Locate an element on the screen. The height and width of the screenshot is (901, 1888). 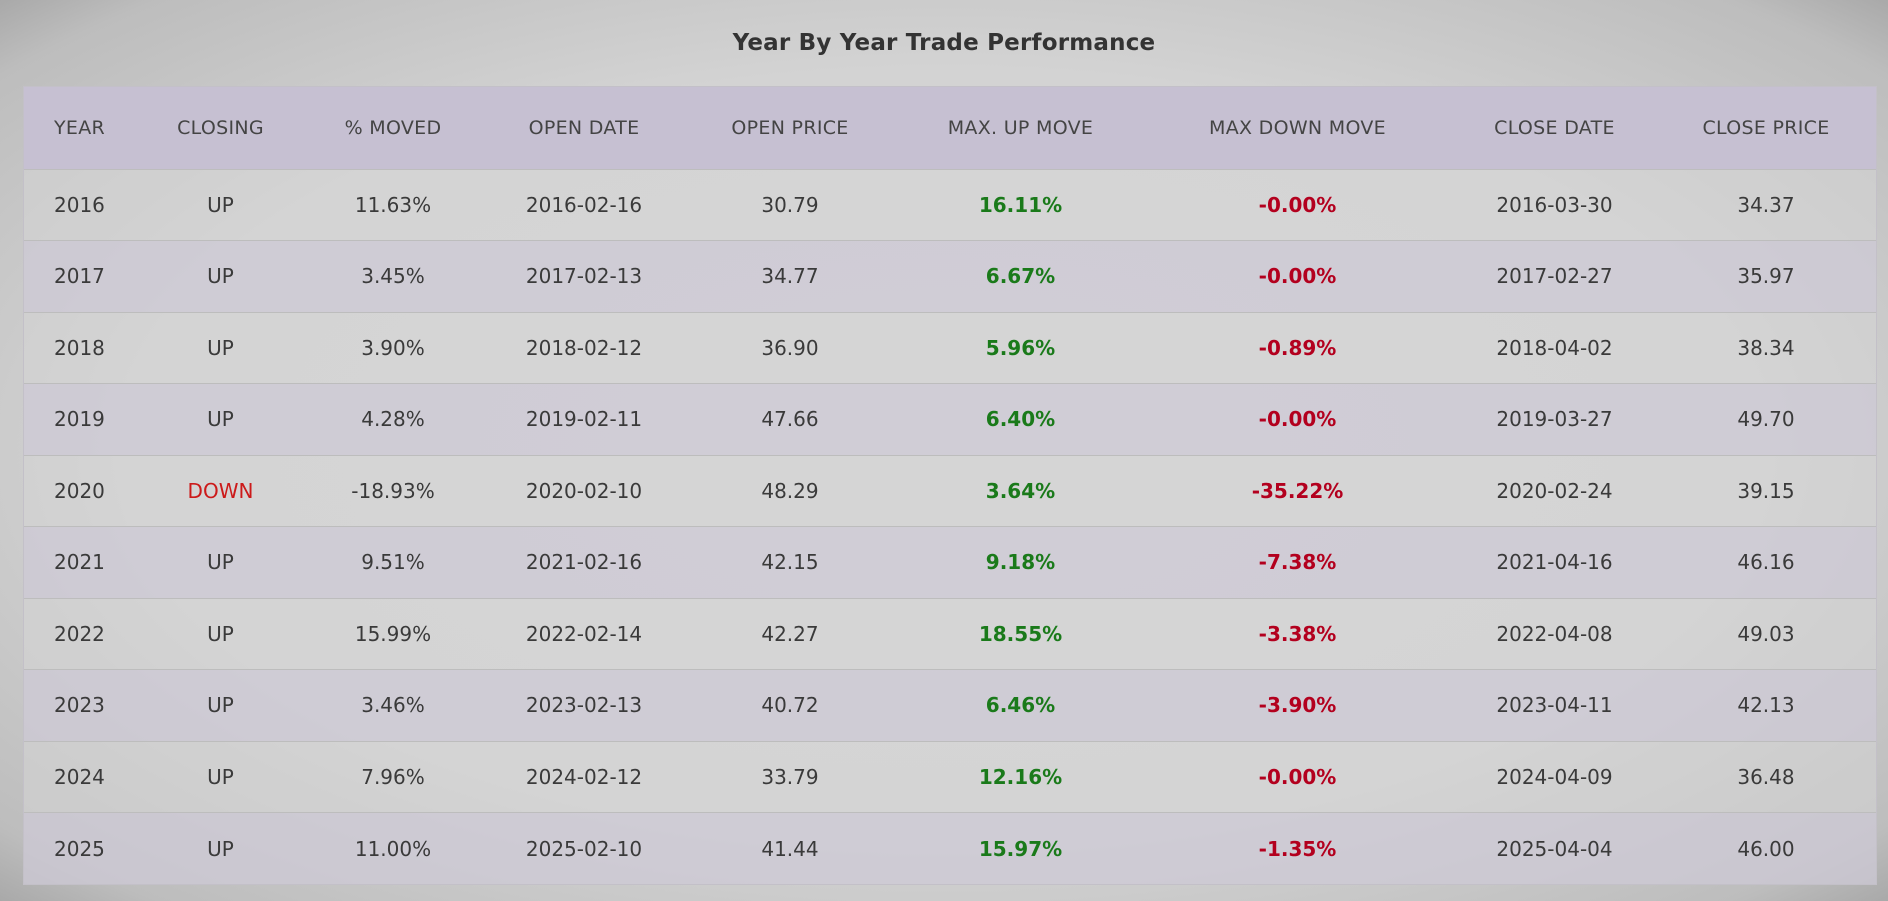
cell-max-up-move: 9.18% is located at coordinates (1020, 562).